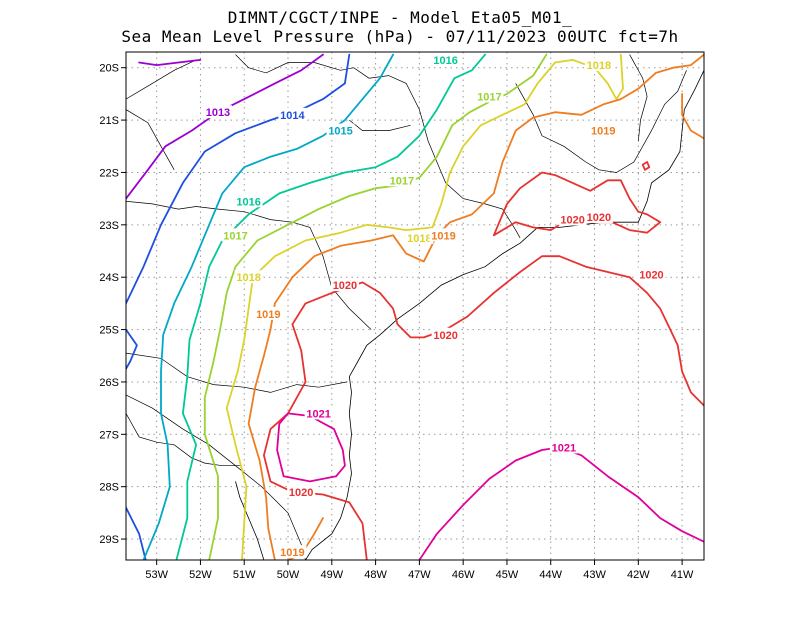  What do you see at coordinates (244, 575) in the screenshot?
I see `x-tick-label: 51W` at bounding box center [244, 575].